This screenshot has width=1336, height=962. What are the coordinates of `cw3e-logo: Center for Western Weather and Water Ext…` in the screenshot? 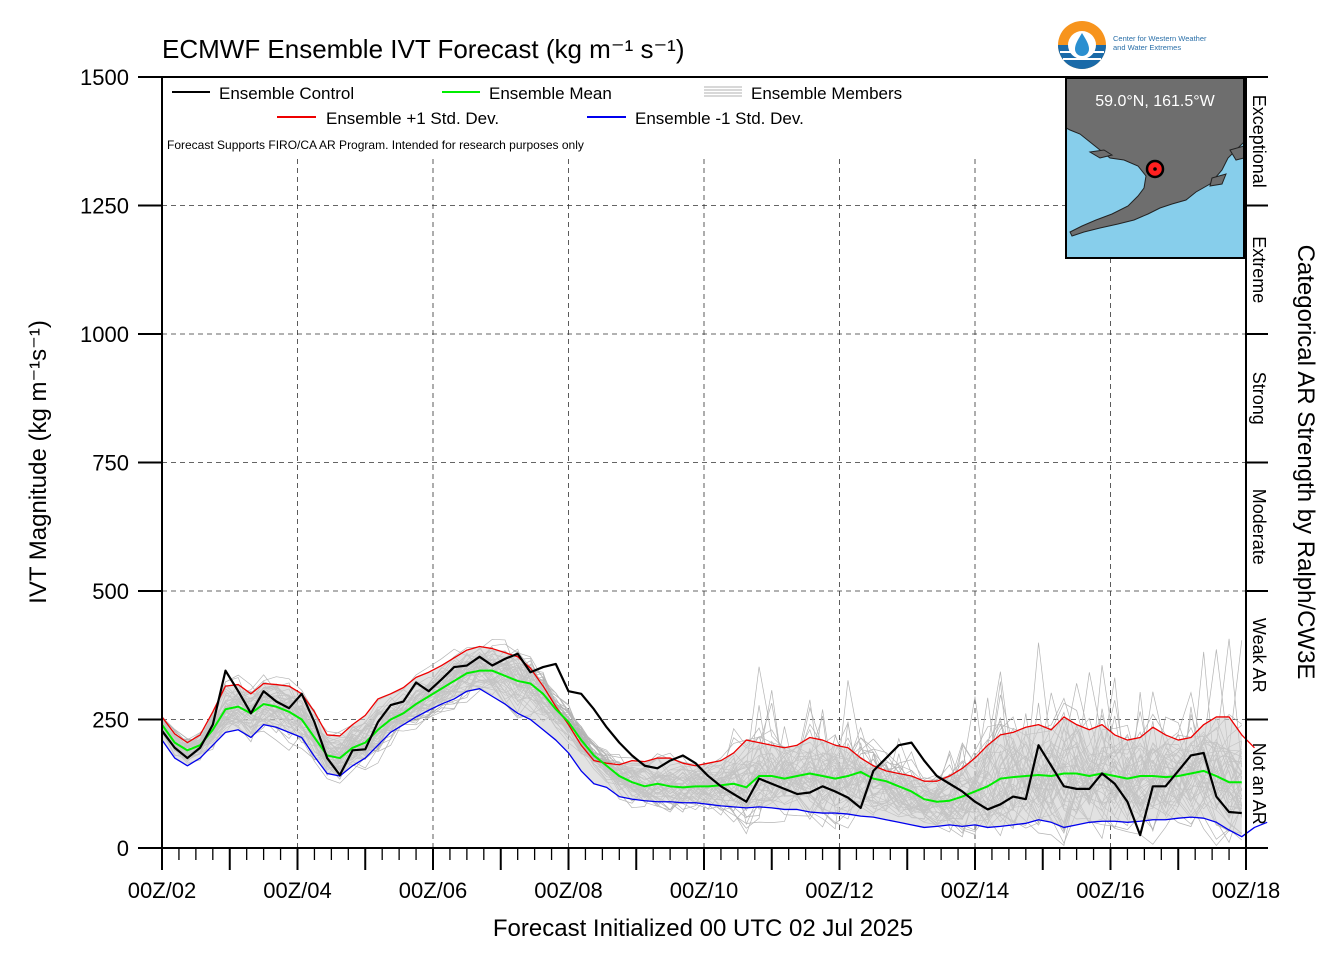 It's located at (1132, 45).